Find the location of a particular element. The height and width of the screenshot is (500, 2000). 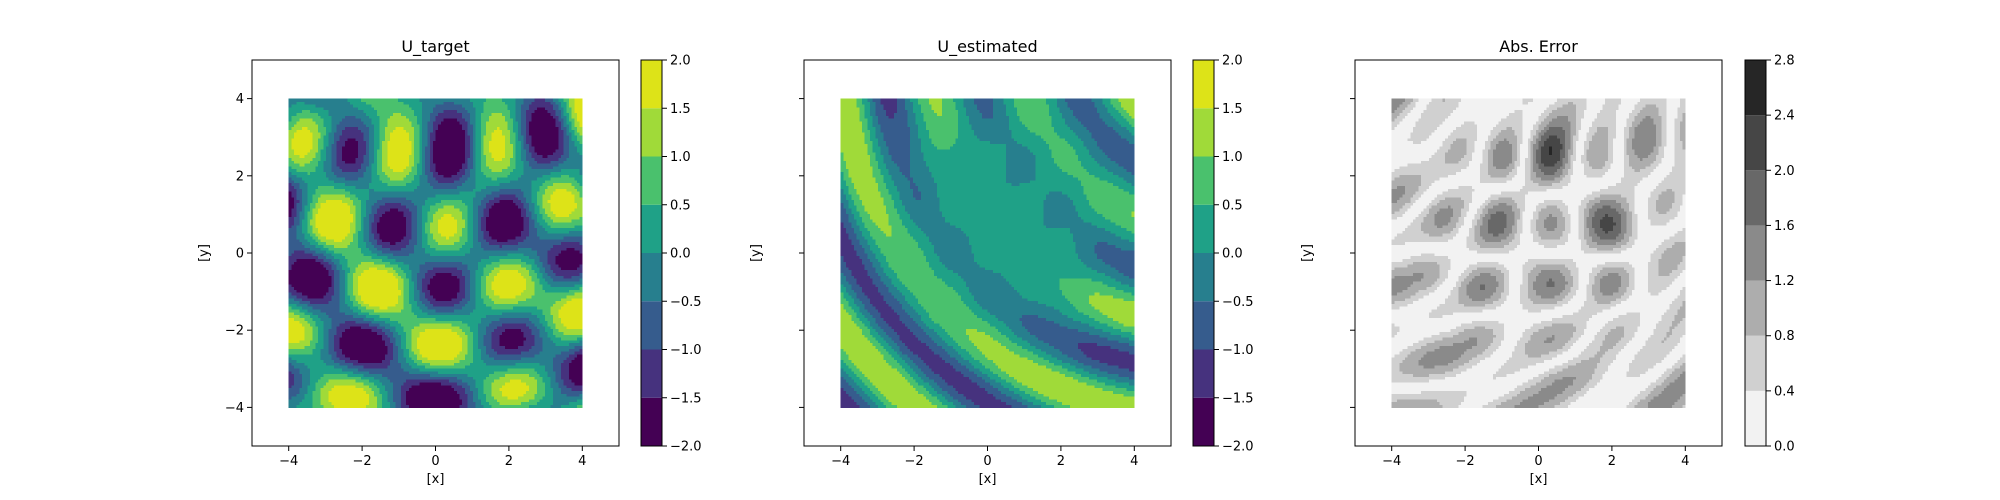

chart-title: U_target is located at coordinates (435, 47).